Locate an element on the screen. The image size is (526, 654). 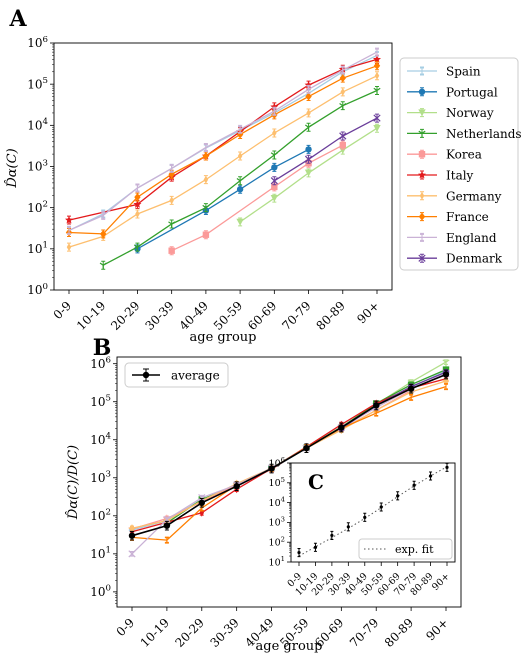
legend-label: Germany is located at coordinates (474, 196).